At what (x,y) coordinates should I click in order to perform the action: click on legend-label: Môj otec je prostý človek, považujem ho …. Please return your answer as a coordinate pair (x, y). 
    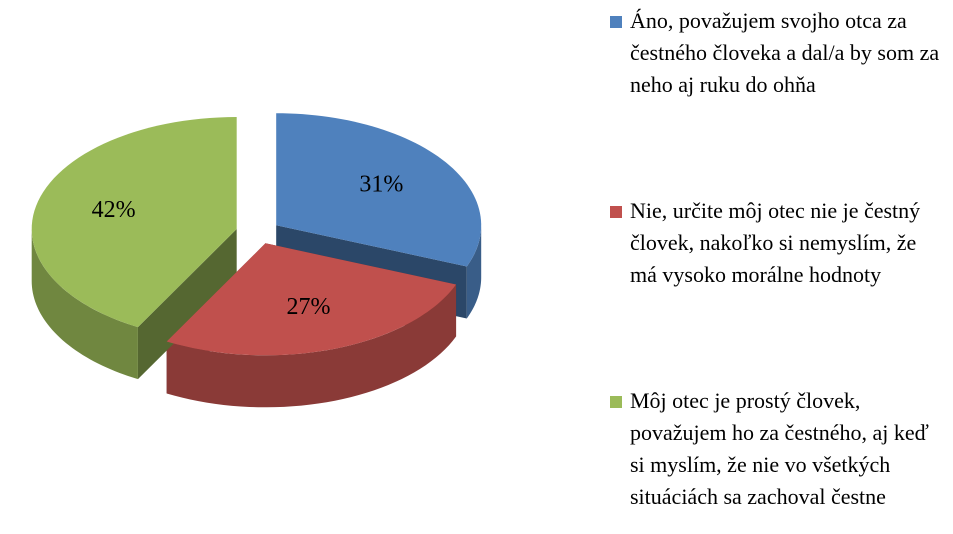
    Looking at the image, I should click on (779, 448).